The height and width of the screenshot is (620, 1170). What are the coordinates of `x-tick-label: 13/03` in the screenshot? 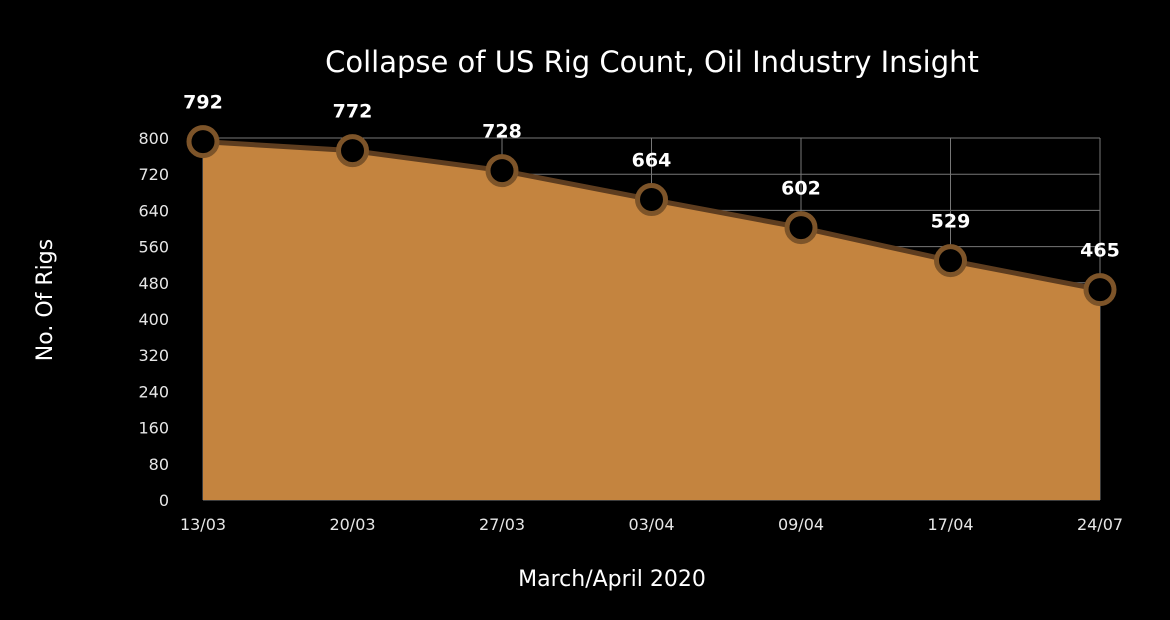 It's located at (203, 524).